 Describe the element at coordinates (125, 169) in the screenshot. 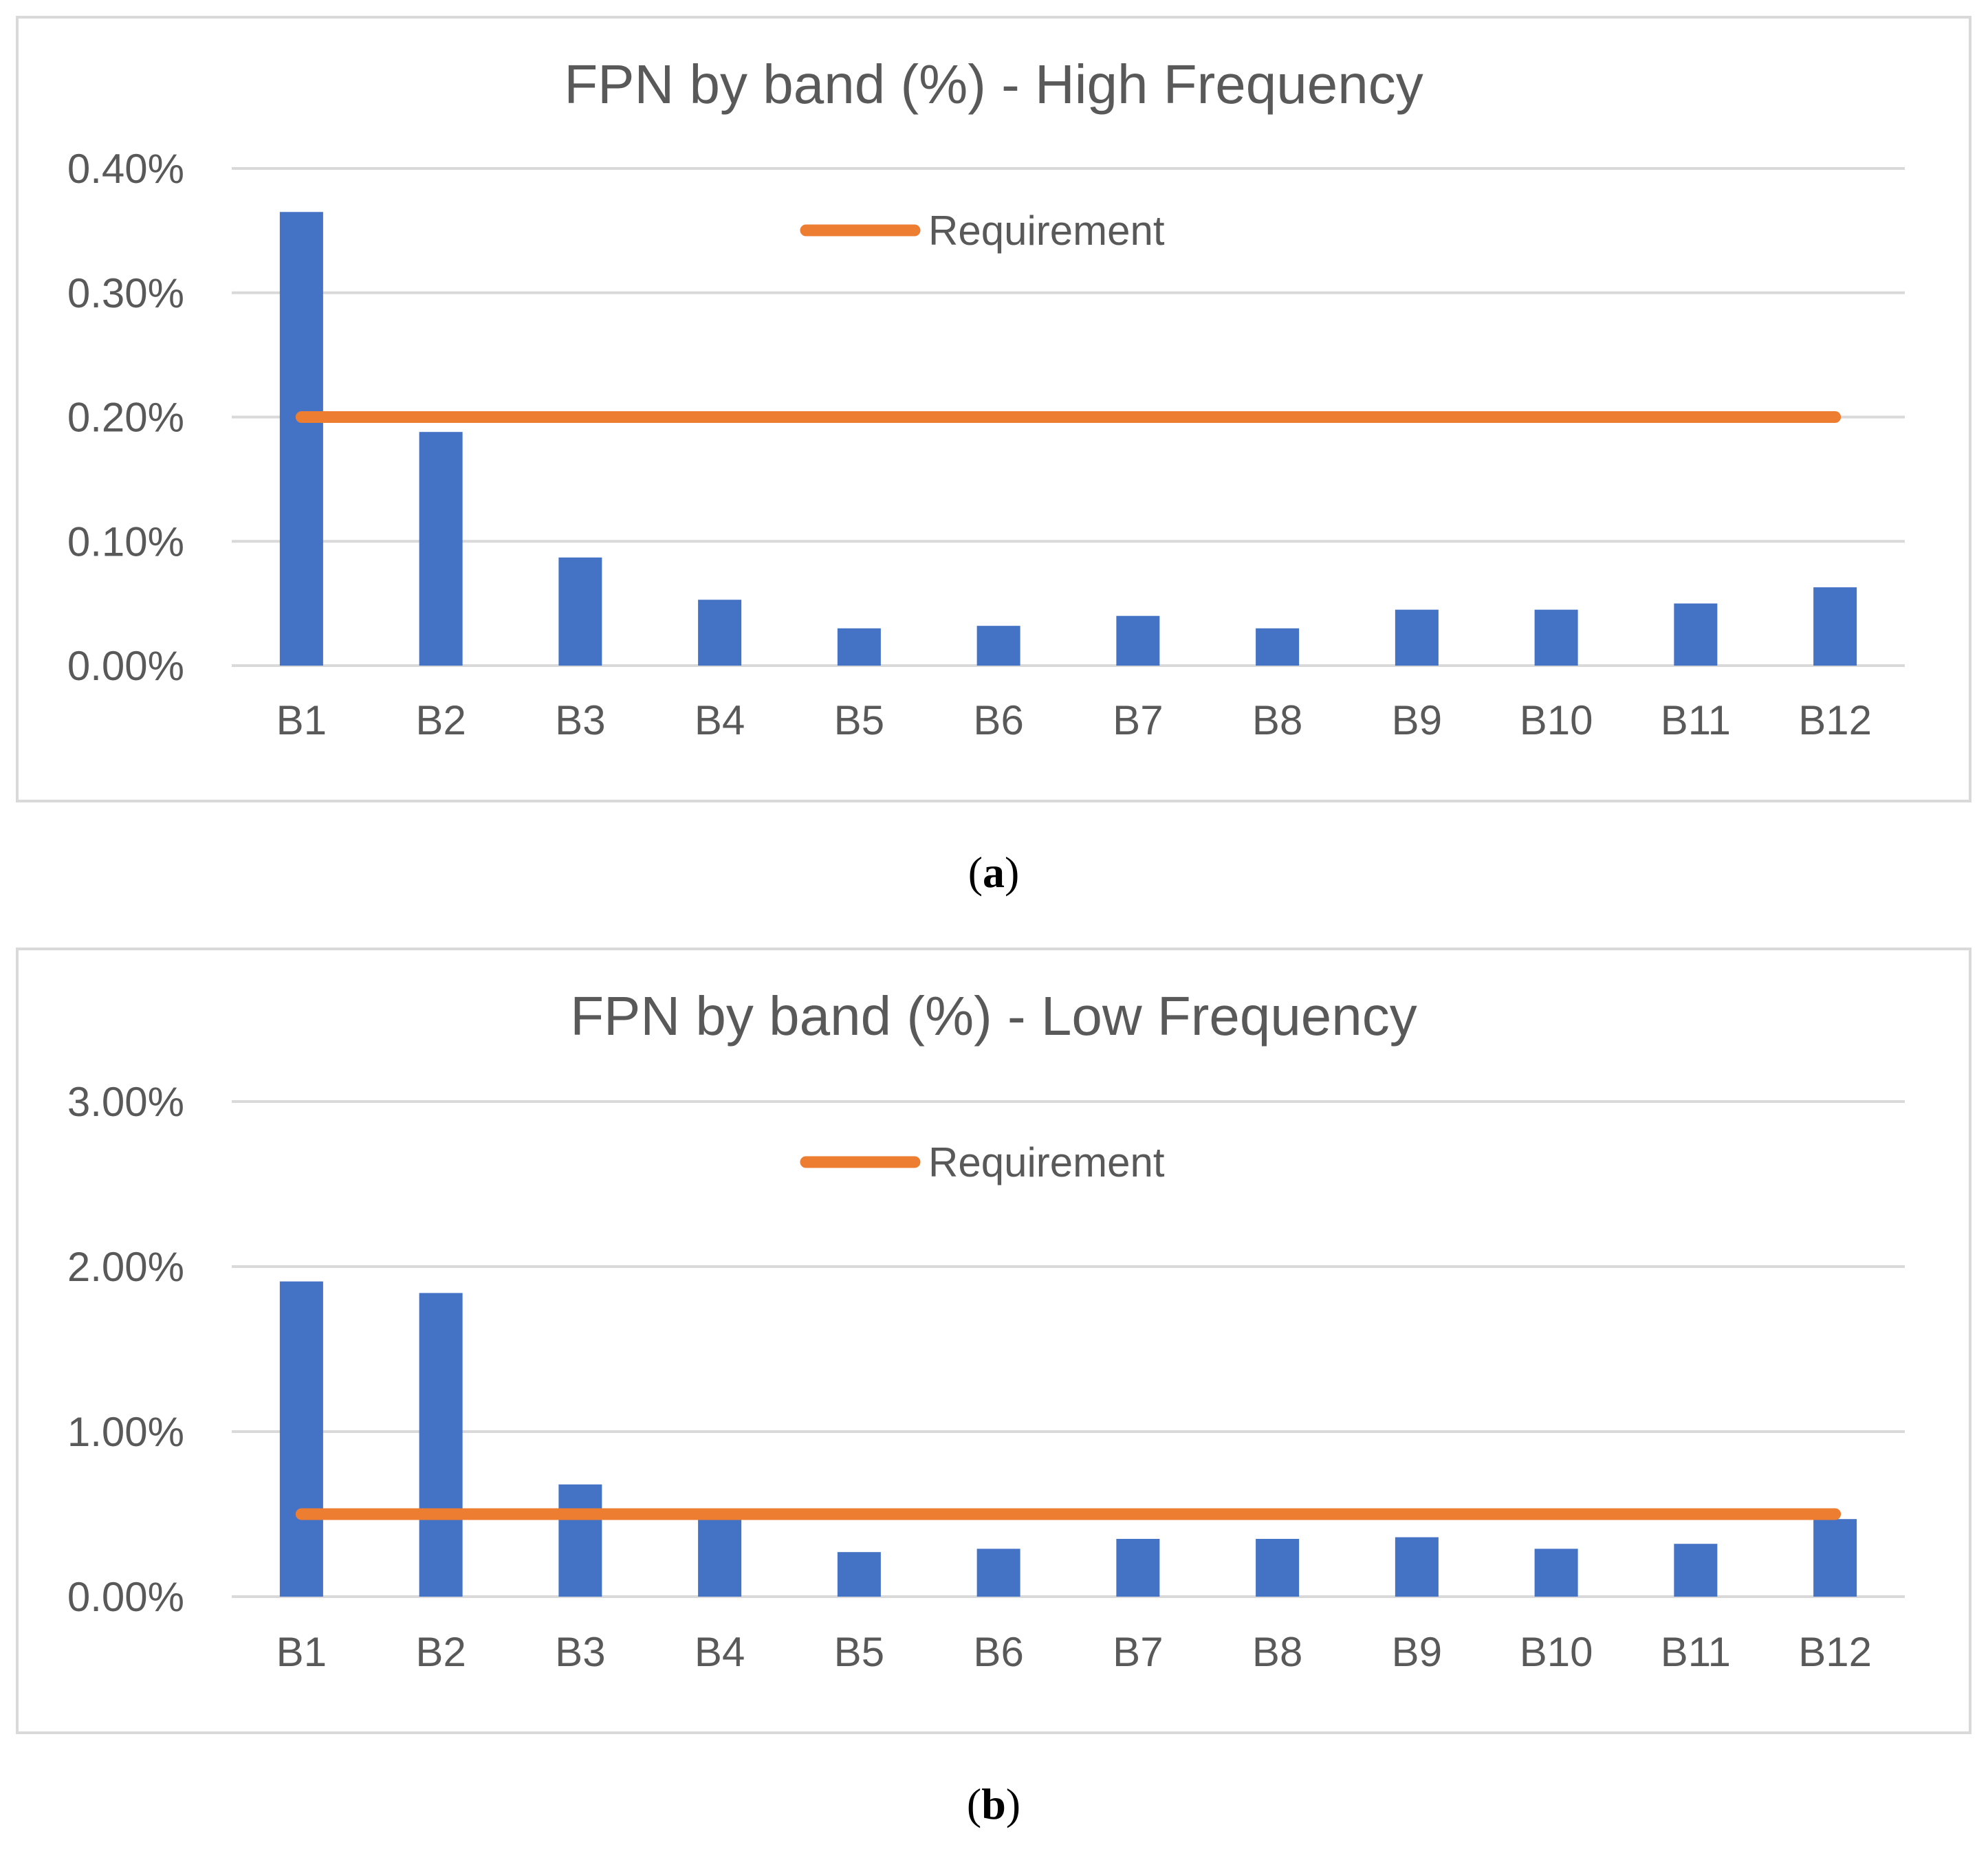

I see `y-tick-label: 0.40%` at that location.